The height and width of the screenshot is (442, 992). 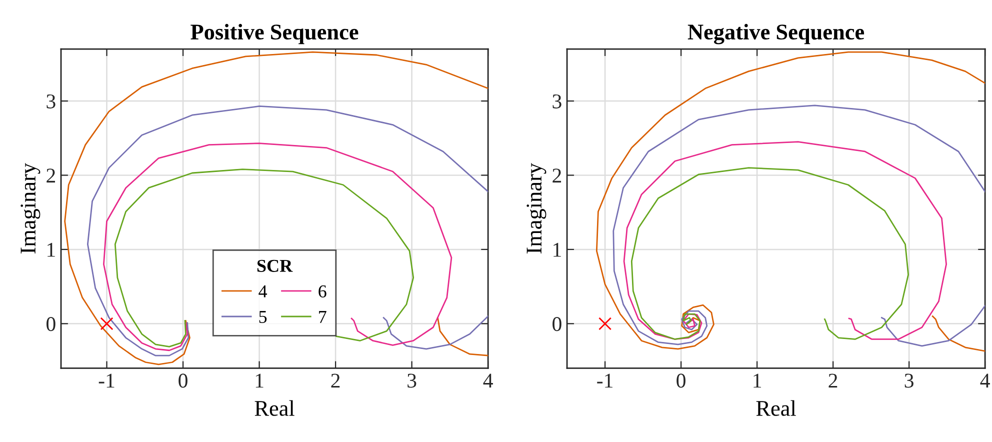 I want to click on legend-label: 4, so click(x=263, y=291).